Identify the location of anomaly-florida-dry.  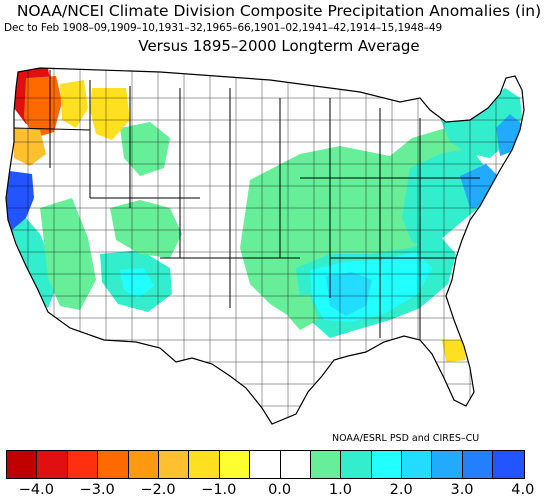
(454, 351).